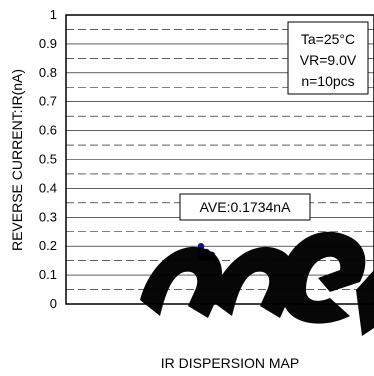  What do you see at coordinates (53, 14) in the screenshot?
I see `y-tick-label: 1` at bounding box center [53, 14].